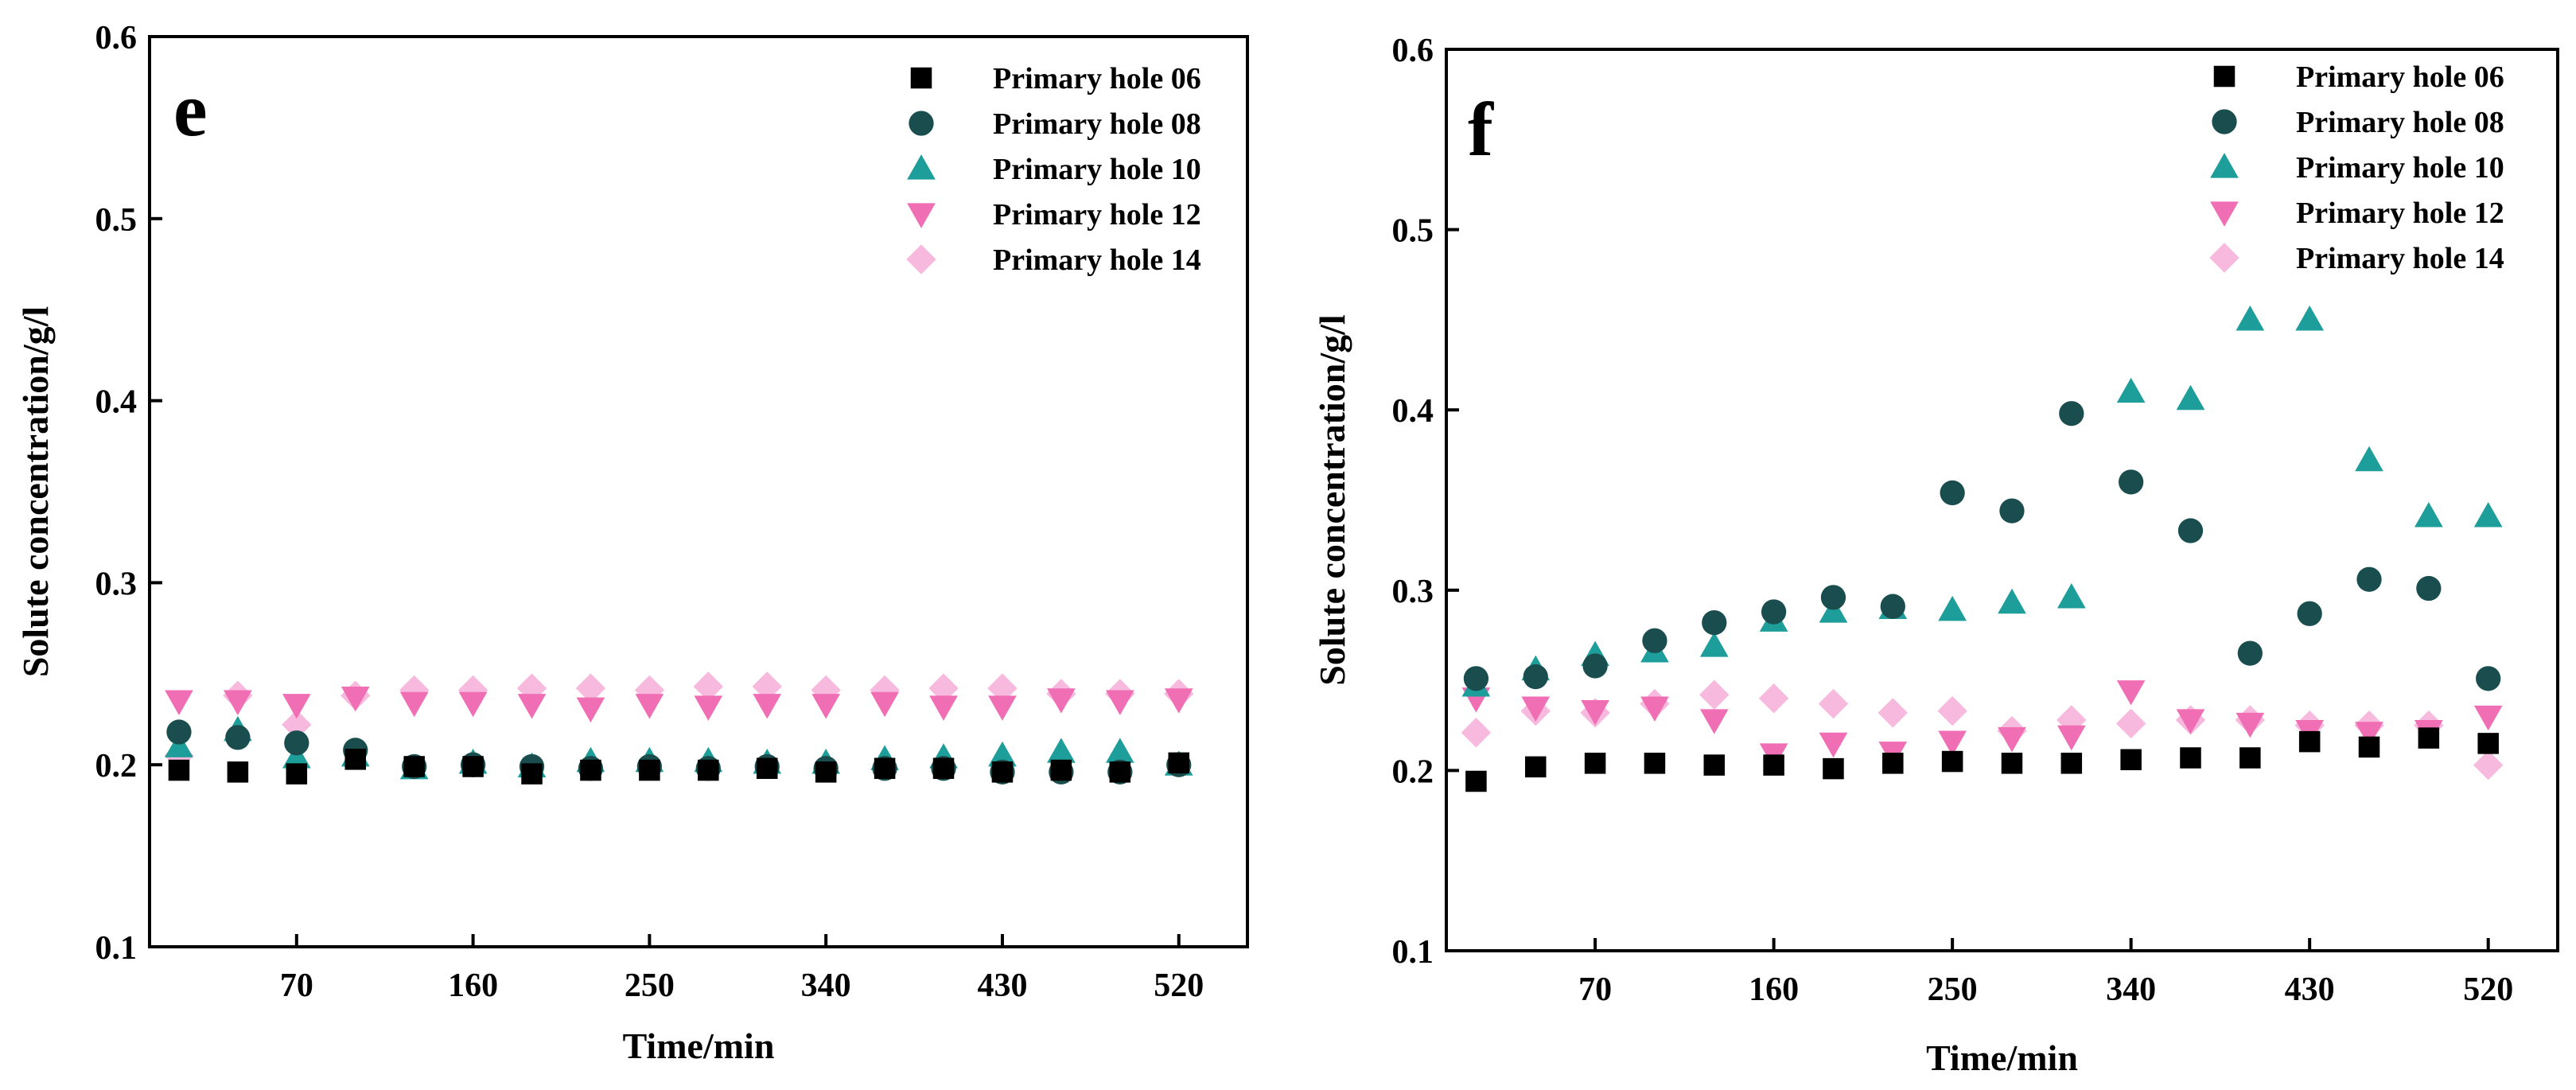 The width and height of the screenshot is (2576, 1090). Describe the element at coordinates (1774, 990) in the screenshot. I see `x-tick-label: 160` at that location.